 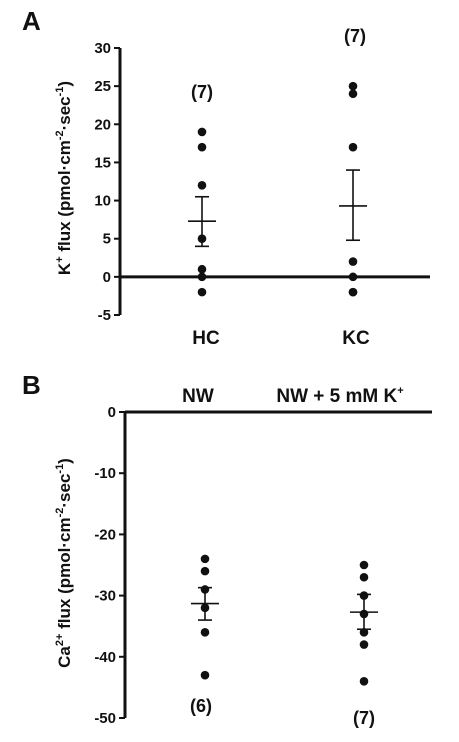 What do you see at coordinates (104, 315) in the screenshot?
I see `panel-a-tick-label: -5` at bounding box center [104, 315].